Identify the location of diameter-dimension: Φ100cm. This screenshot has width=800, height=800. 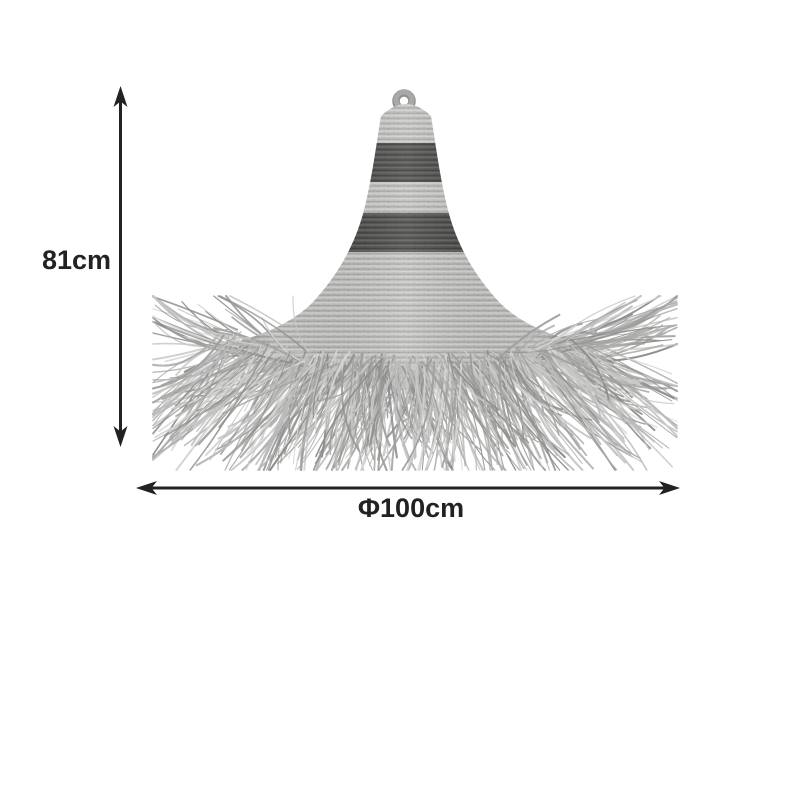
(408, 502).